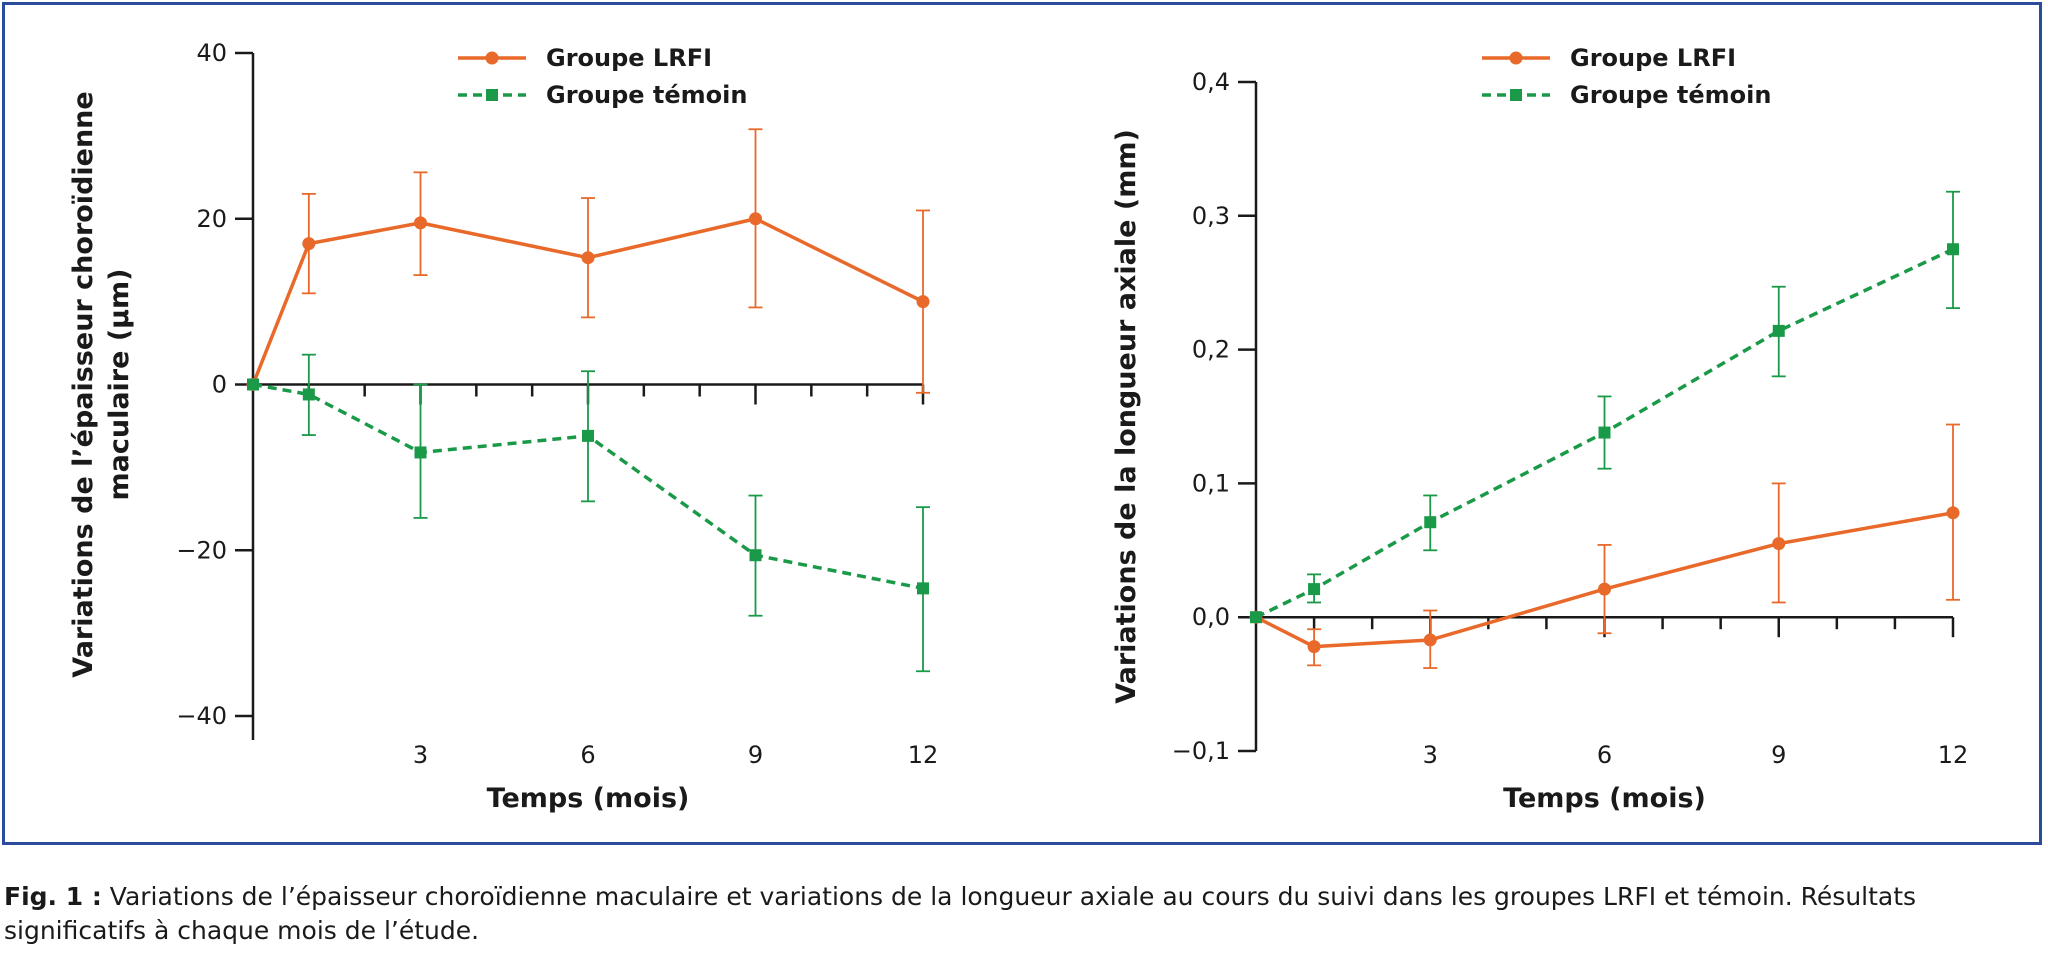 This screenshot has width=2048, height=954. Describe the element at coordinates (1126, 416) in the screenshot. I see `y-axis-title: Variations de la longueur axiale (mm)` at that location.